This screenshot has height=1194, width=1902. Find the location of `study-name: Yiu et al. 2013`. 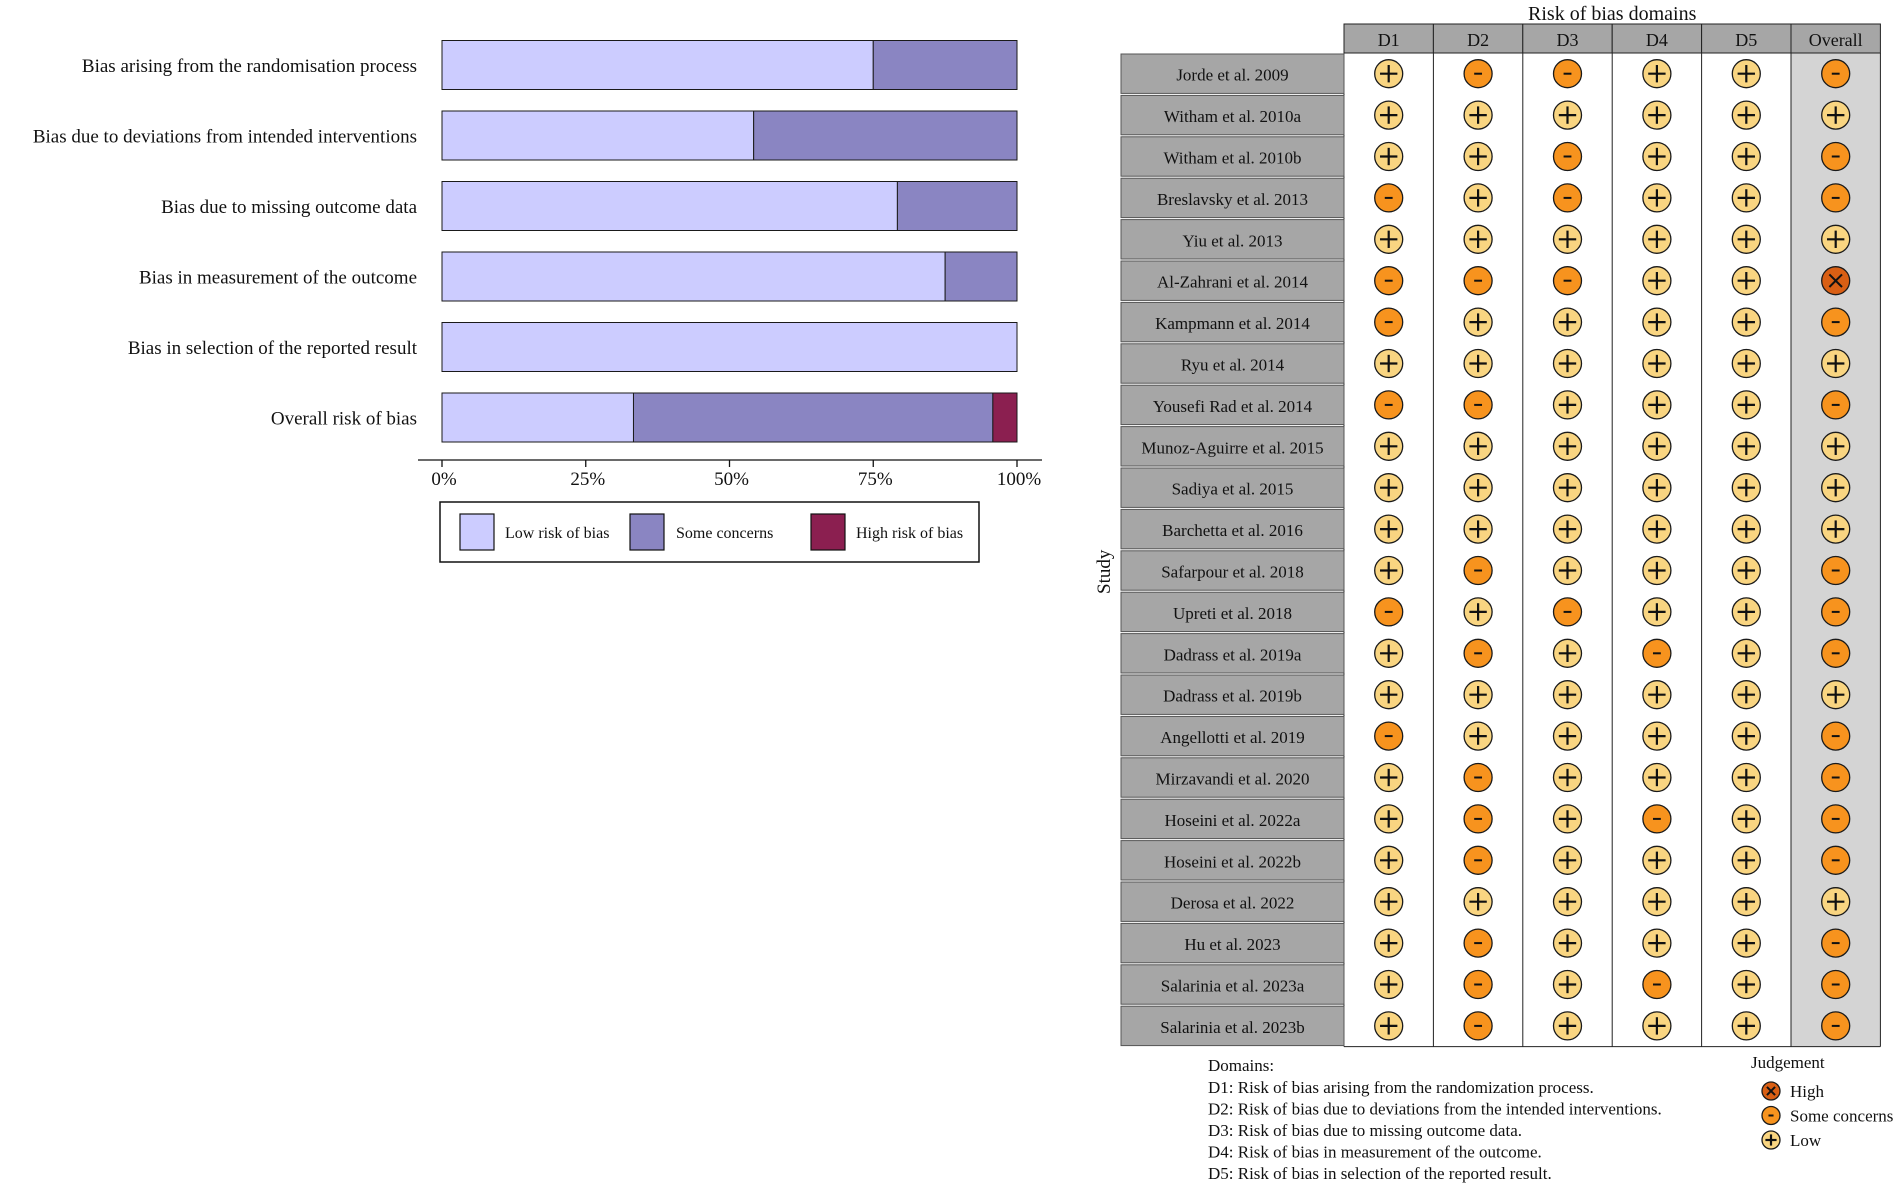

study-name: Yiu et al. 2013 is located at coordinates (1232, 240).